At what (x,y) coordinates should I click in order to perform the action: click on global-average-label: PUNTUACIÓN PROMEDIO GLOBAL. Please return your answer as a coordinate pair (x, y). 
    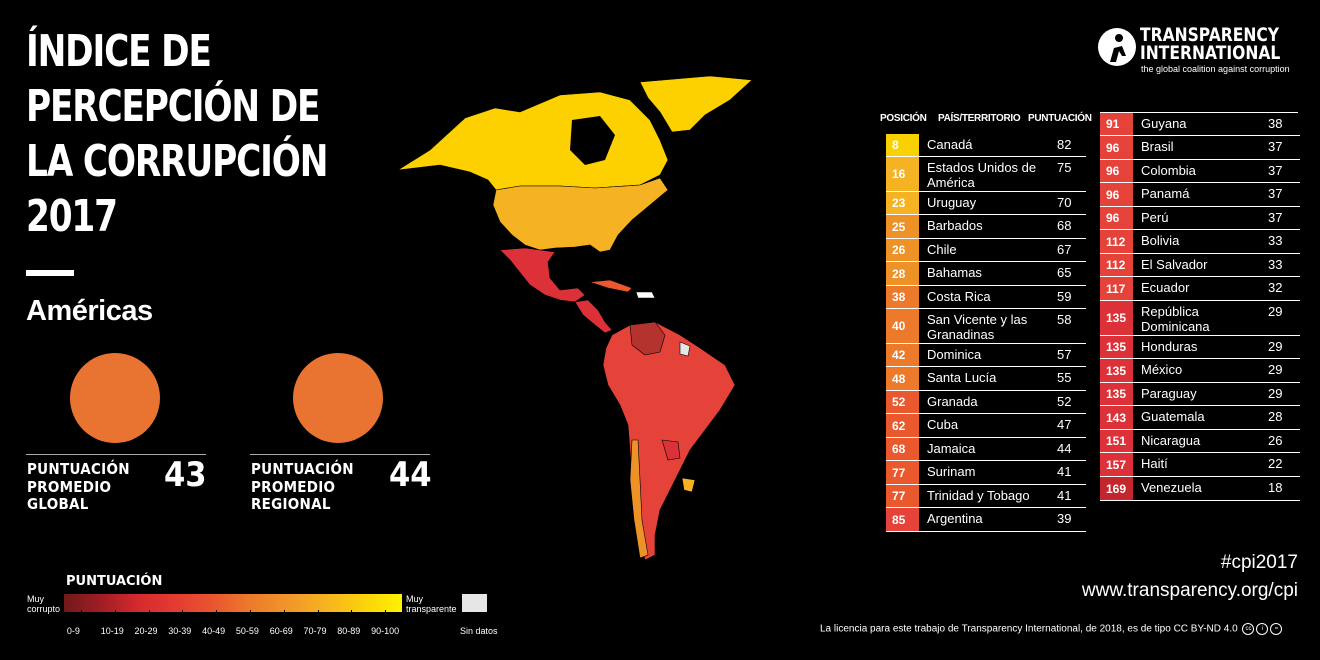
    Looking at the image, I should click on (78, 486).